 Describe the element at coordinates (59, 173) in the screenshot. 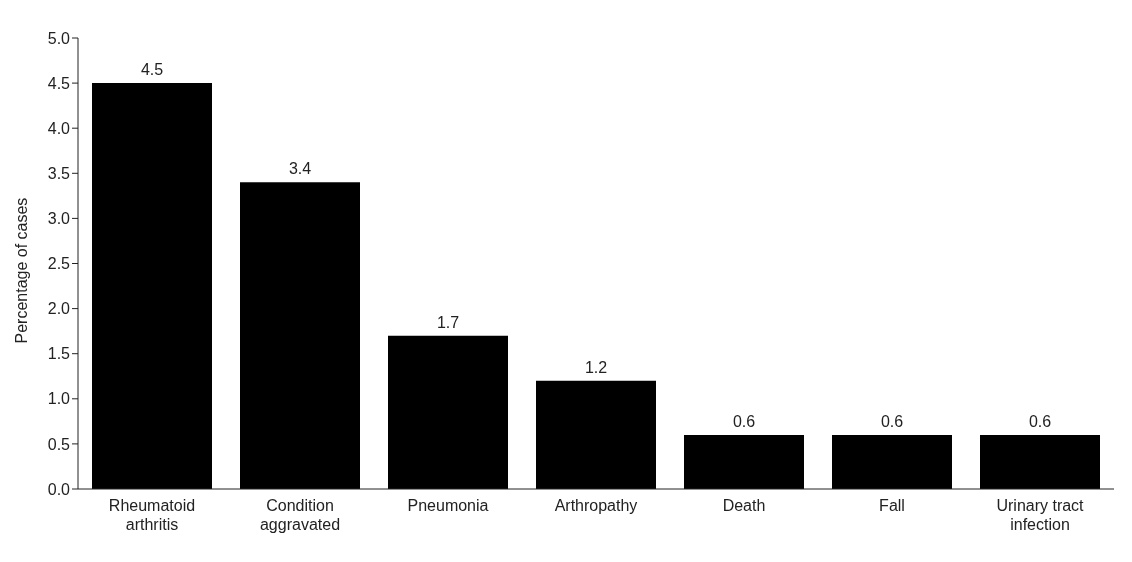

I see `y-tick-label: 3.5` at that location.